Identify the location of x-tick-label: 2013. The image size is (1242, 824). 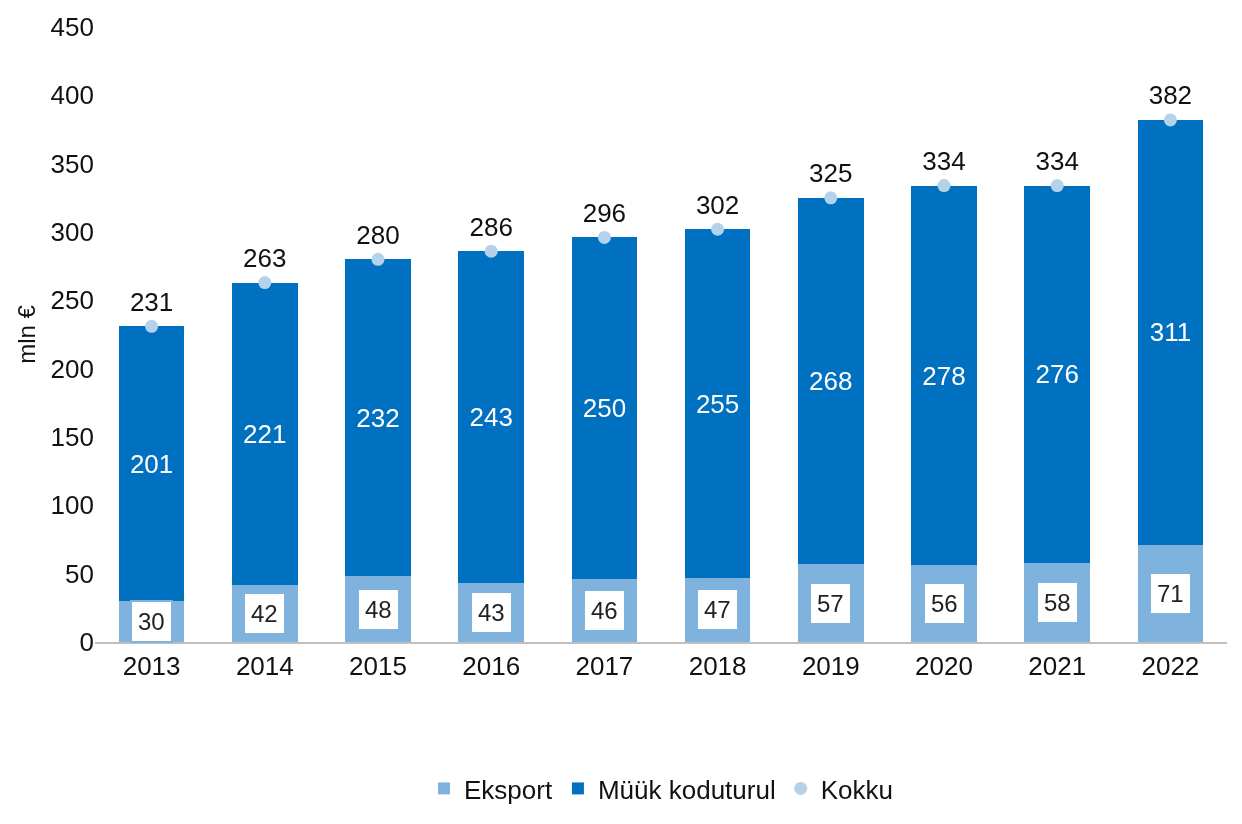
(151, 665).